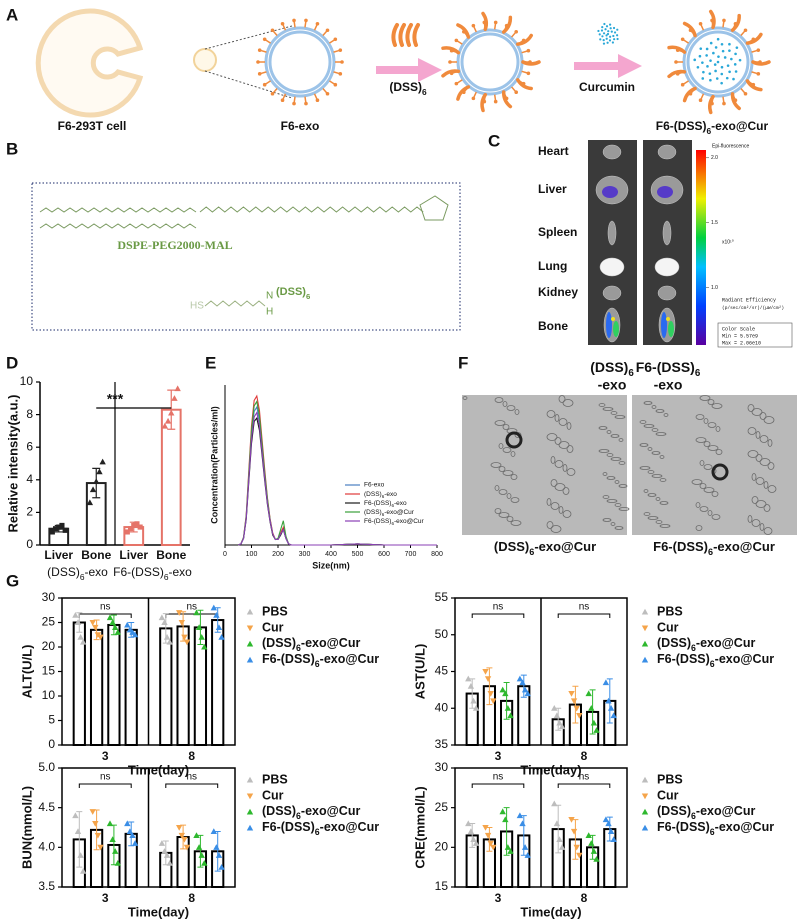 Image resolution: width=798 pixels, height=919 pixels. Describe the element at coordinates (380, 495) in the screenshot. I see `legend-label: (DSS)6-exo` at that location.